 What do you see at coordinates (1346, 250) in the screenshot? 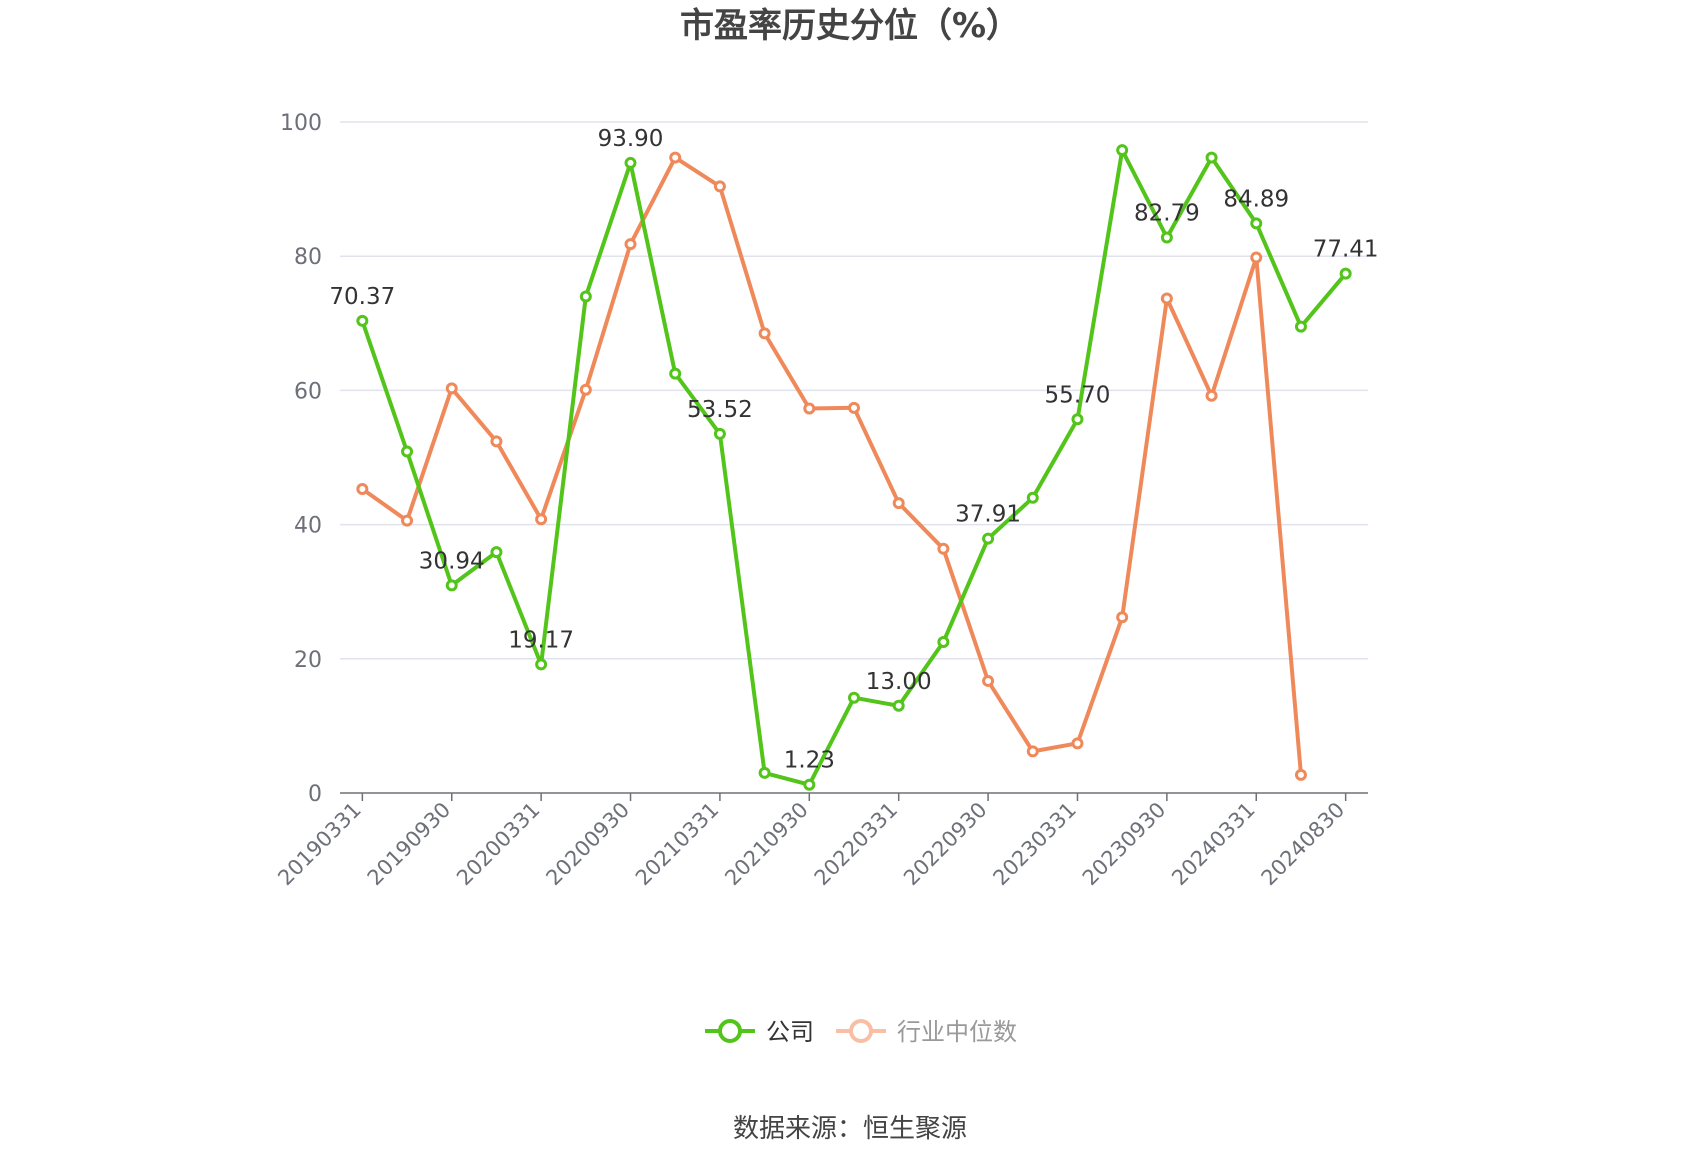
I see `company-data-label: 77.41` at bounding box center [1346, 250].